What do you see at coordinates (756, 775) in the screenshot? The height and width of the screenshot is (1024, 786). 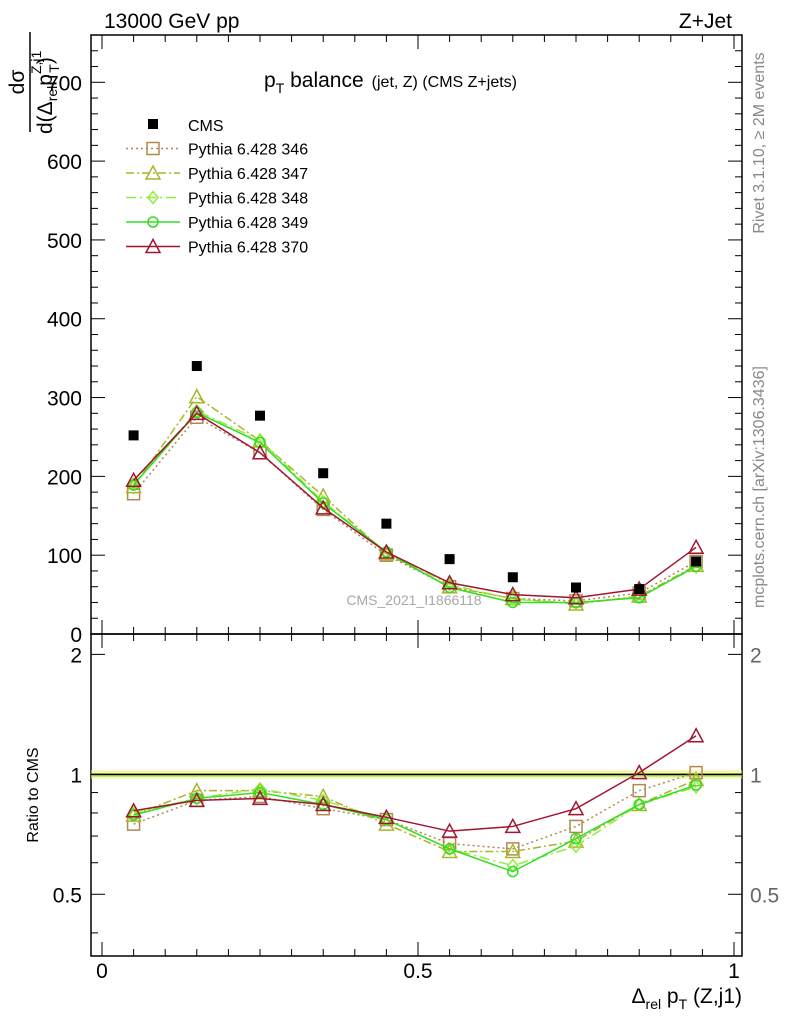 I see `y-tick-label-bottom-right: 1` at bounding box center [756, 775].